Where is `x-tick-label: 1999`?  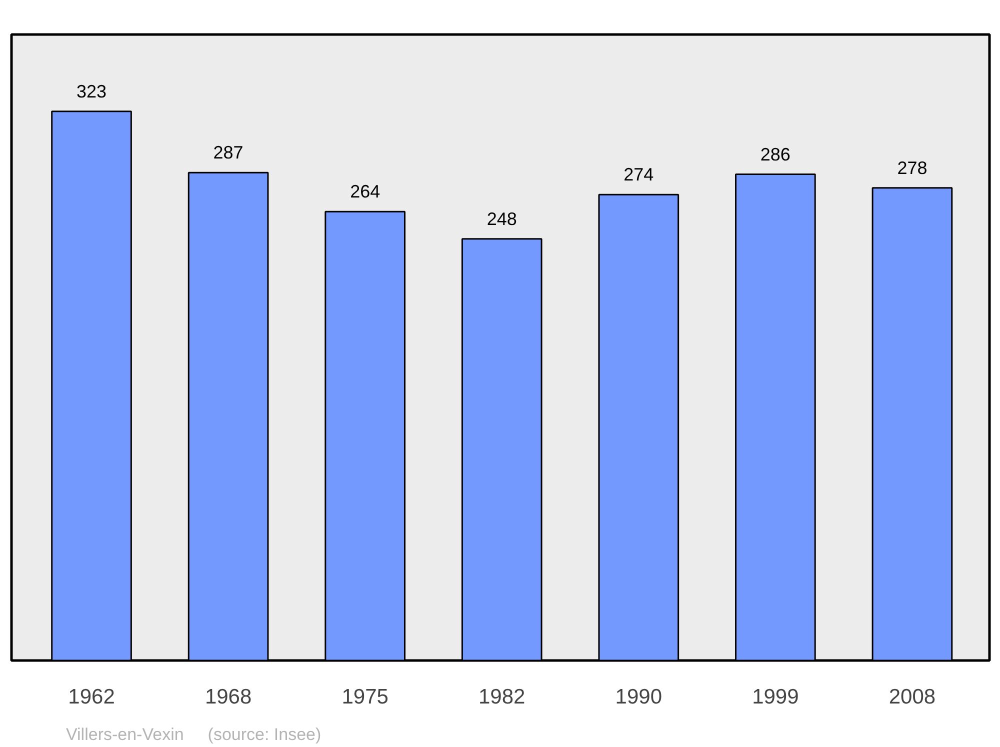 x-tick-label: 1999 is located at coordinates (775, 697).